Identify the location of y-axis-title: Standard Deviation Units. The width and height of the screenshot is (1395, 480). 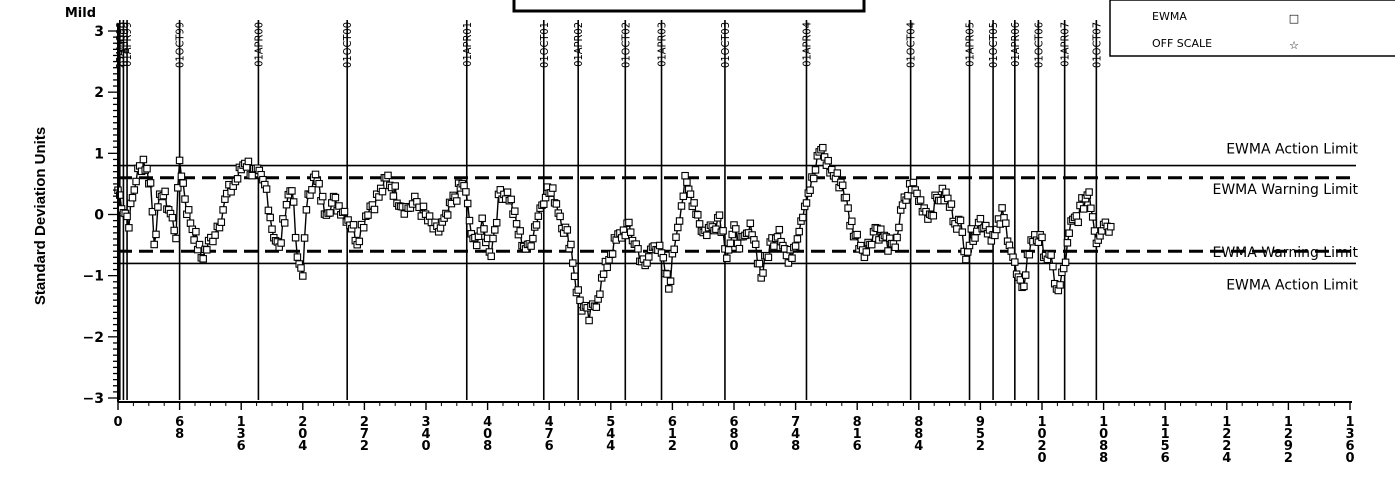
(40, 216).